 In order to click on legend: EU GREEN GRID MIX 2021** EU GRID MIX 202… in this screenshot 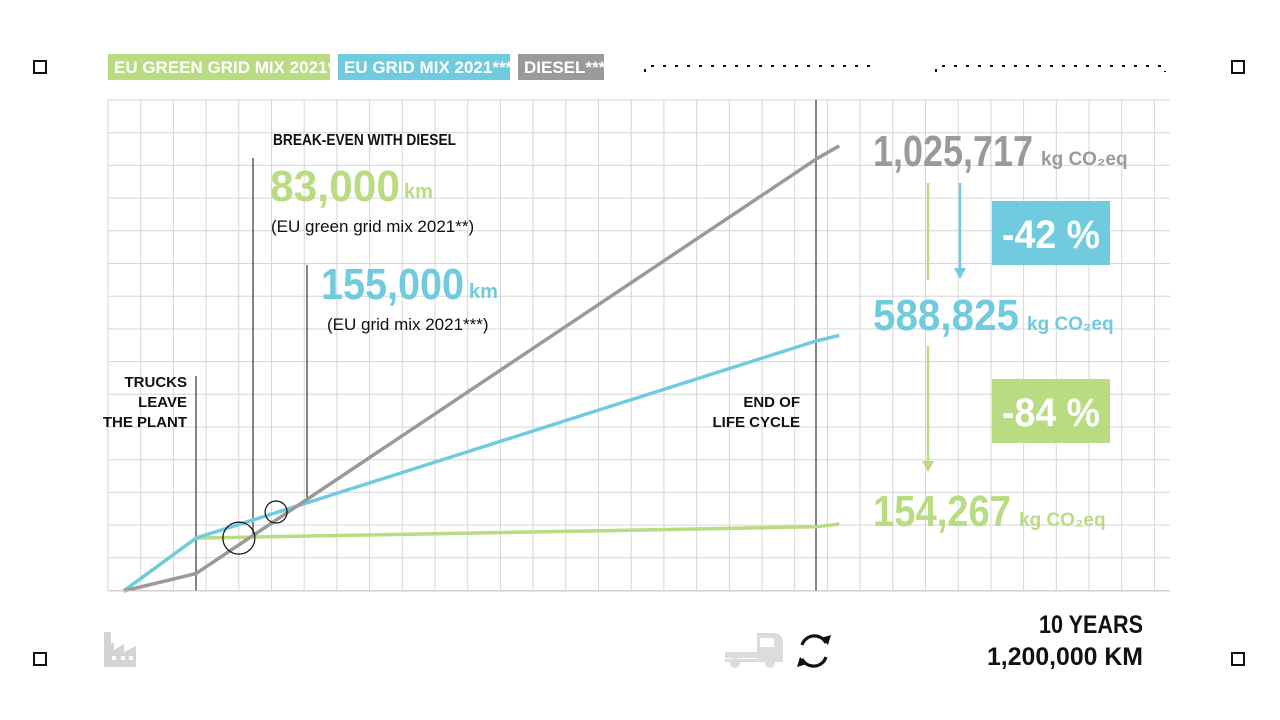, I will do `click(357, 67)`.